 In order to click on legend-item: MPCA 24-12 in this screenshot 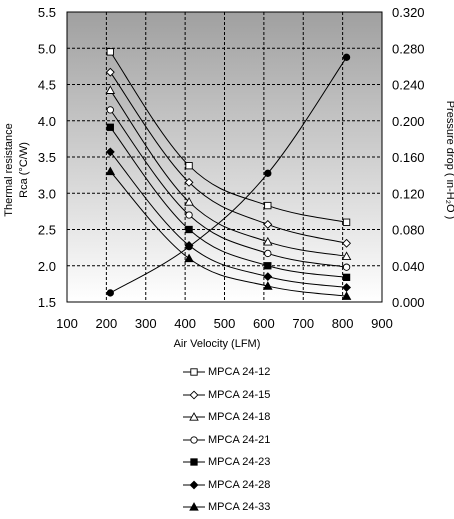, I will do `click(258, 372)`.